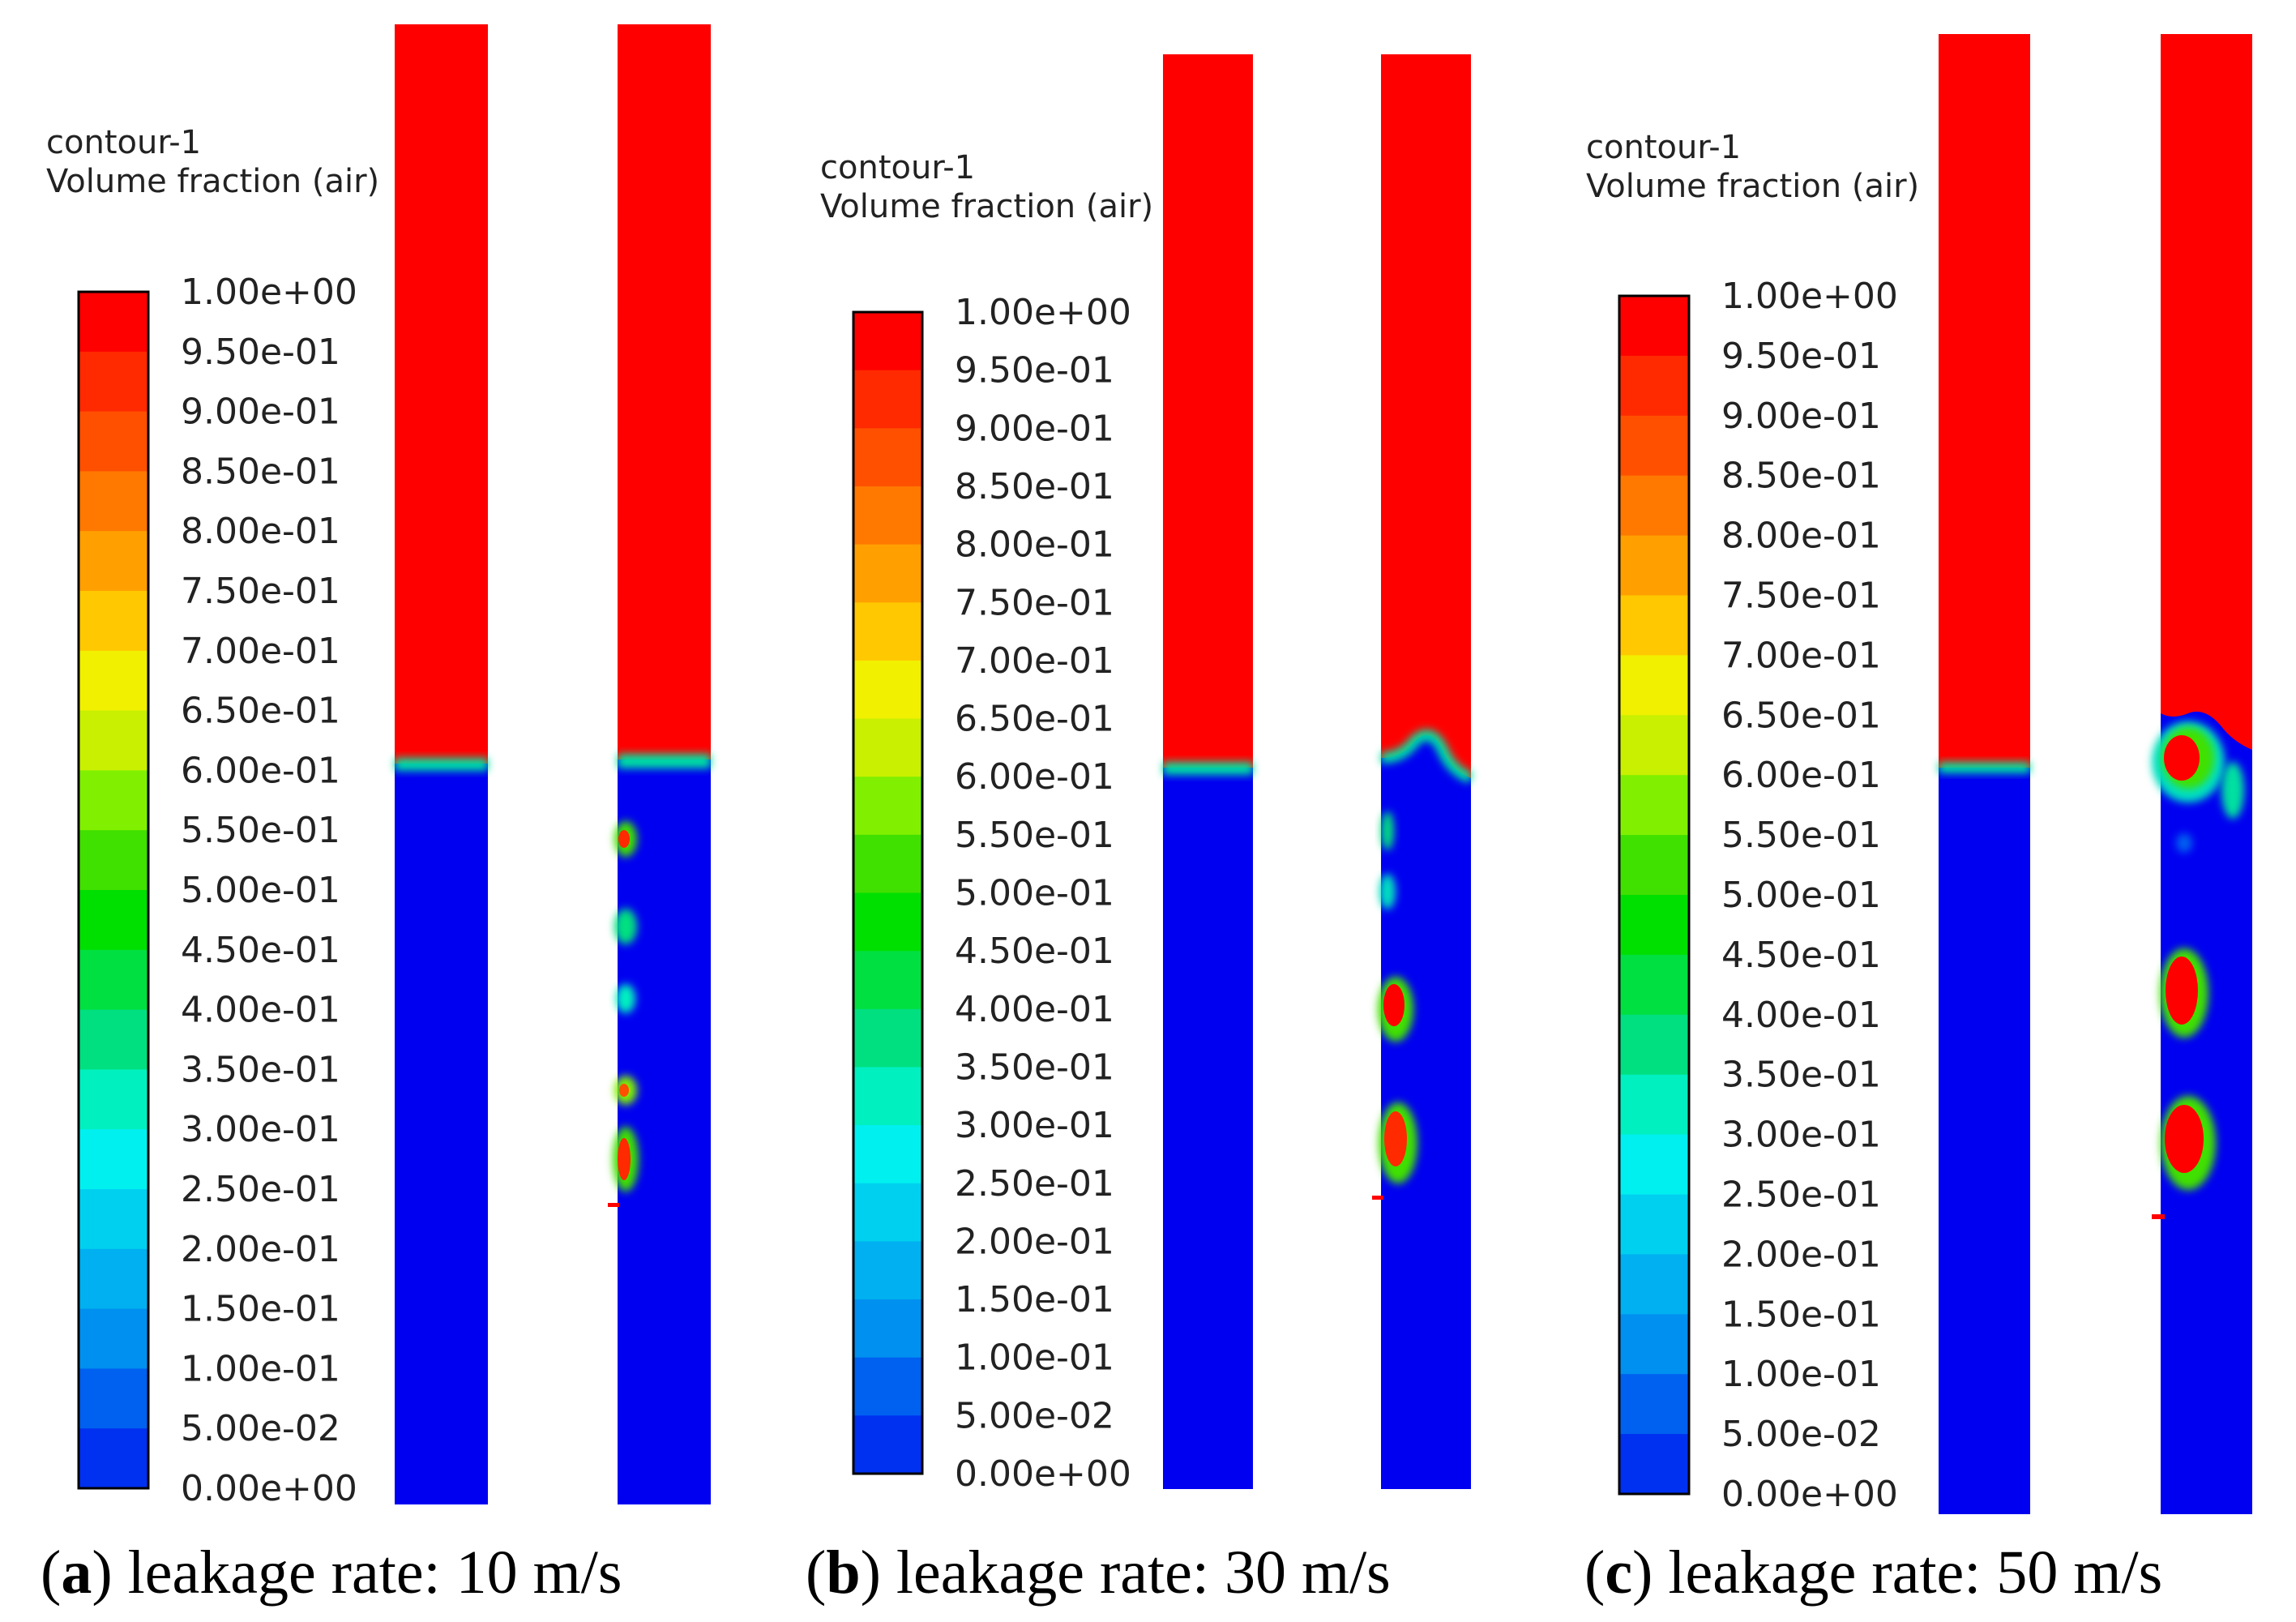 The image size is (2296, 1622). What do you see at coordinates (1098, 1573) in the screenshot?
I see `caption-b: (b) leakage rate: 30 m/s` at bounding box center [1098, 1573].